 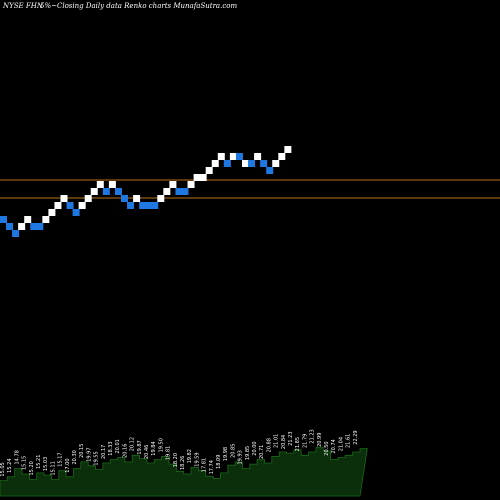 I want to click on price-label: 20.15, so click(x=82, y=451).